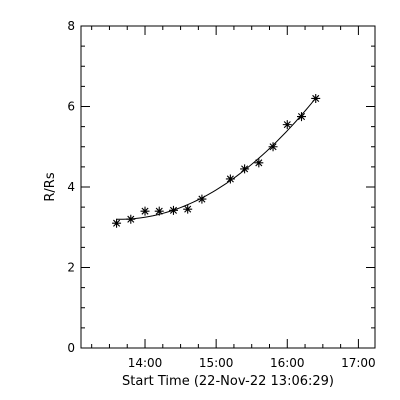 The width and height of the screenshot is (400, 400). Describe the element at coordinates (71, 107) in the screenshot. I see `y-tick-label: 6` at that location.